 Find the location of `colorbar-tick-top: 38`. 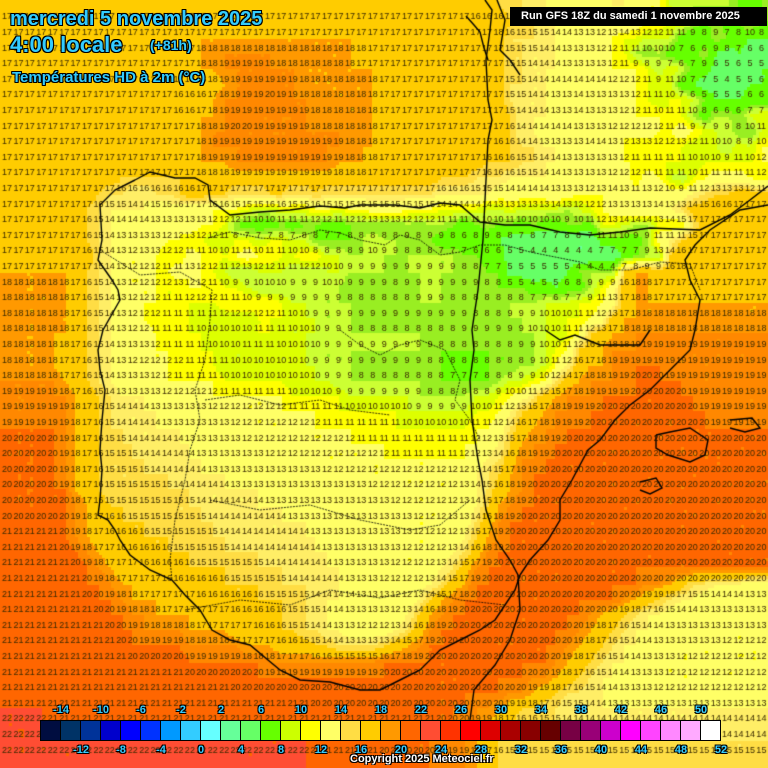

colorbar-tick-top: 38 is located at coordinates (581, 710).